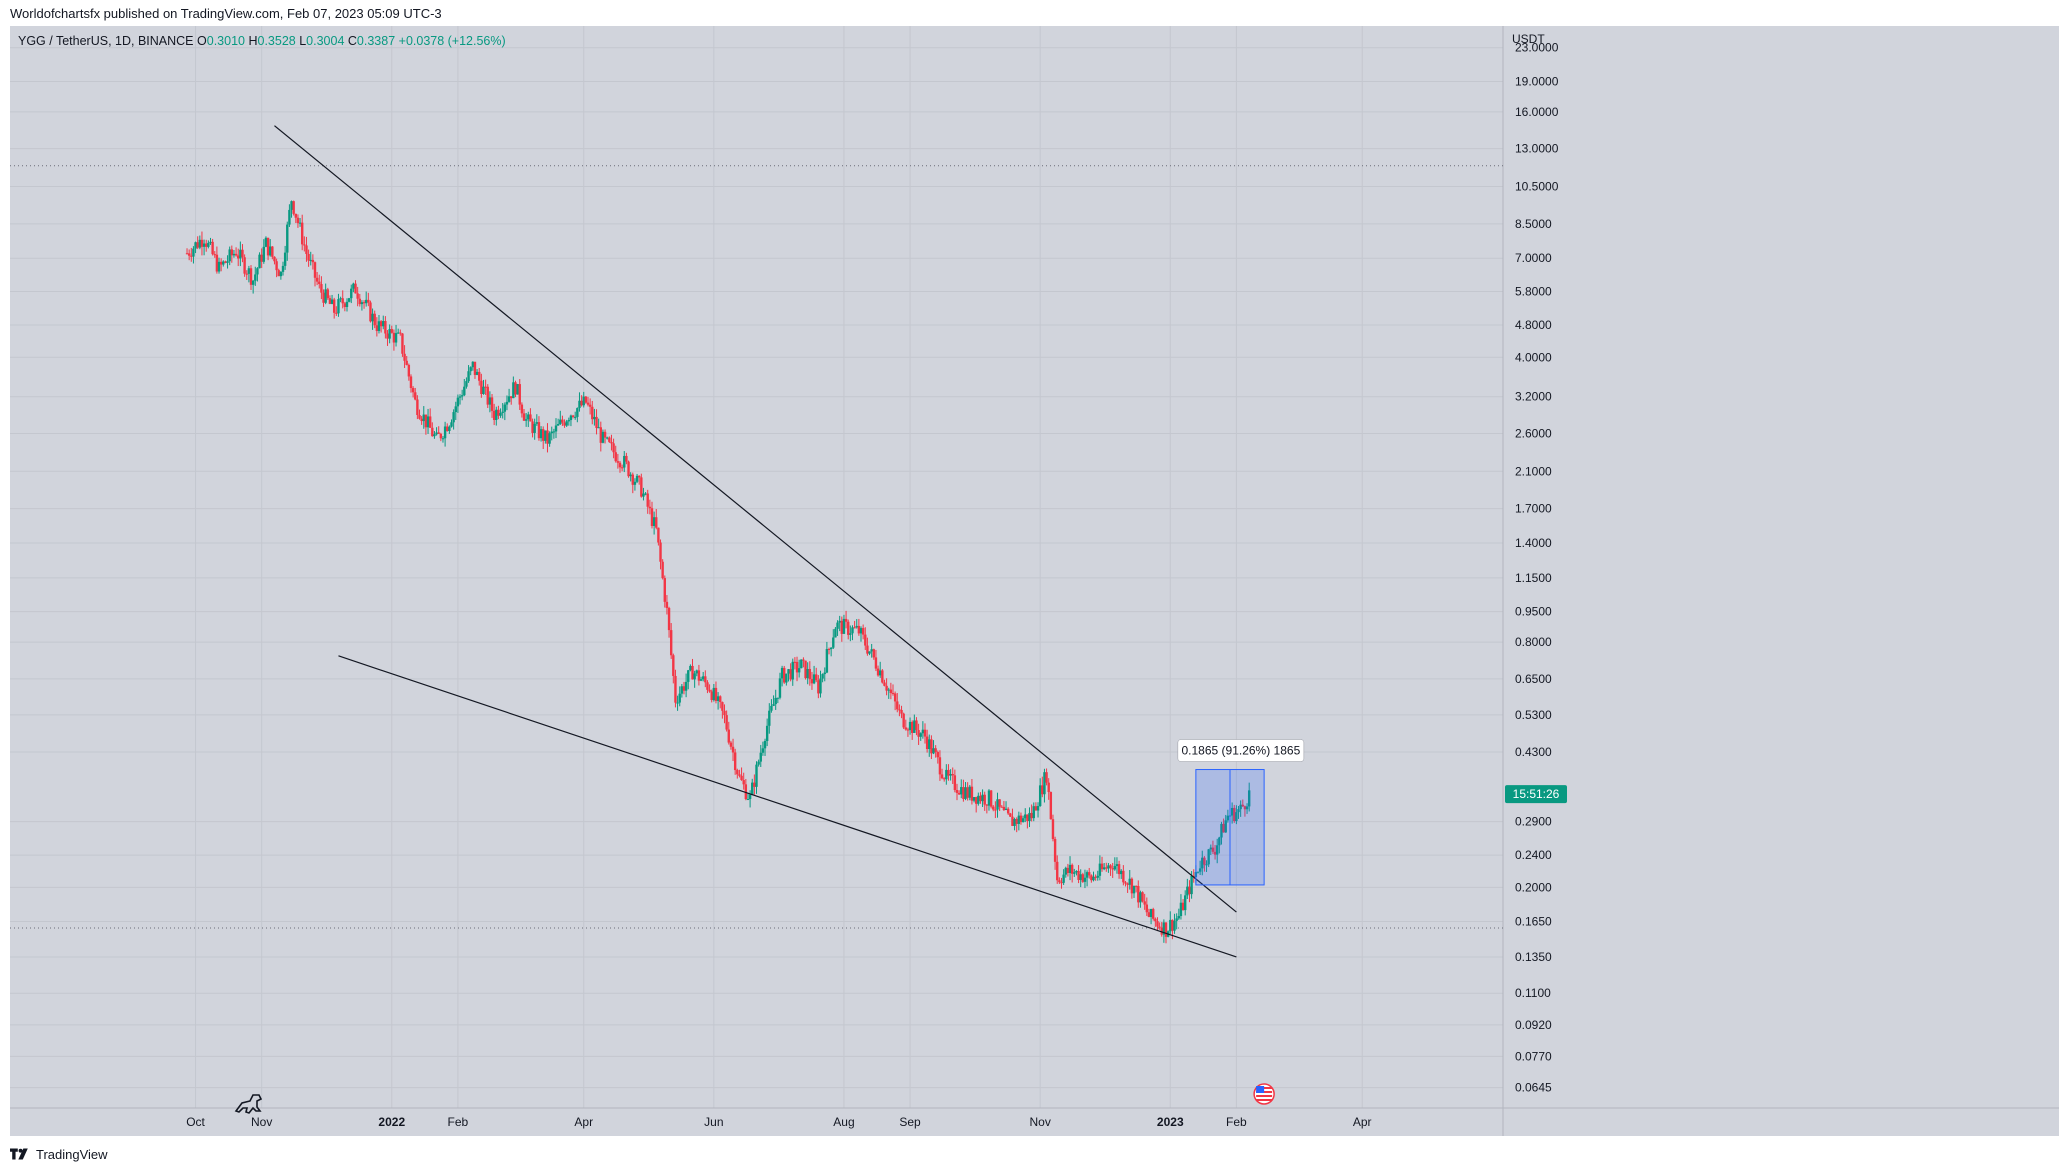  What do you see at coordinates (225, 41) in the screenshot?
I see `open-value: 0.3010` at bounding box center [225, 41].